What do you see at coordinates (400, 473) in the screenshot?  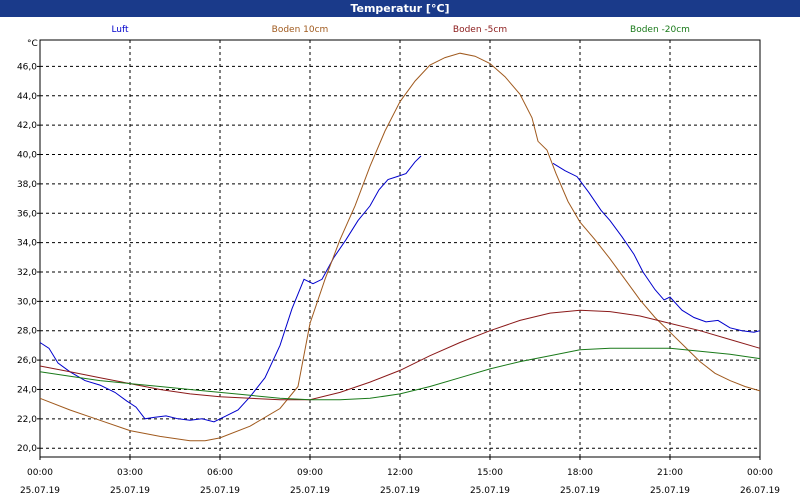 I see `x-tick-label-time: 12:00` at bounding box center [400, 473].